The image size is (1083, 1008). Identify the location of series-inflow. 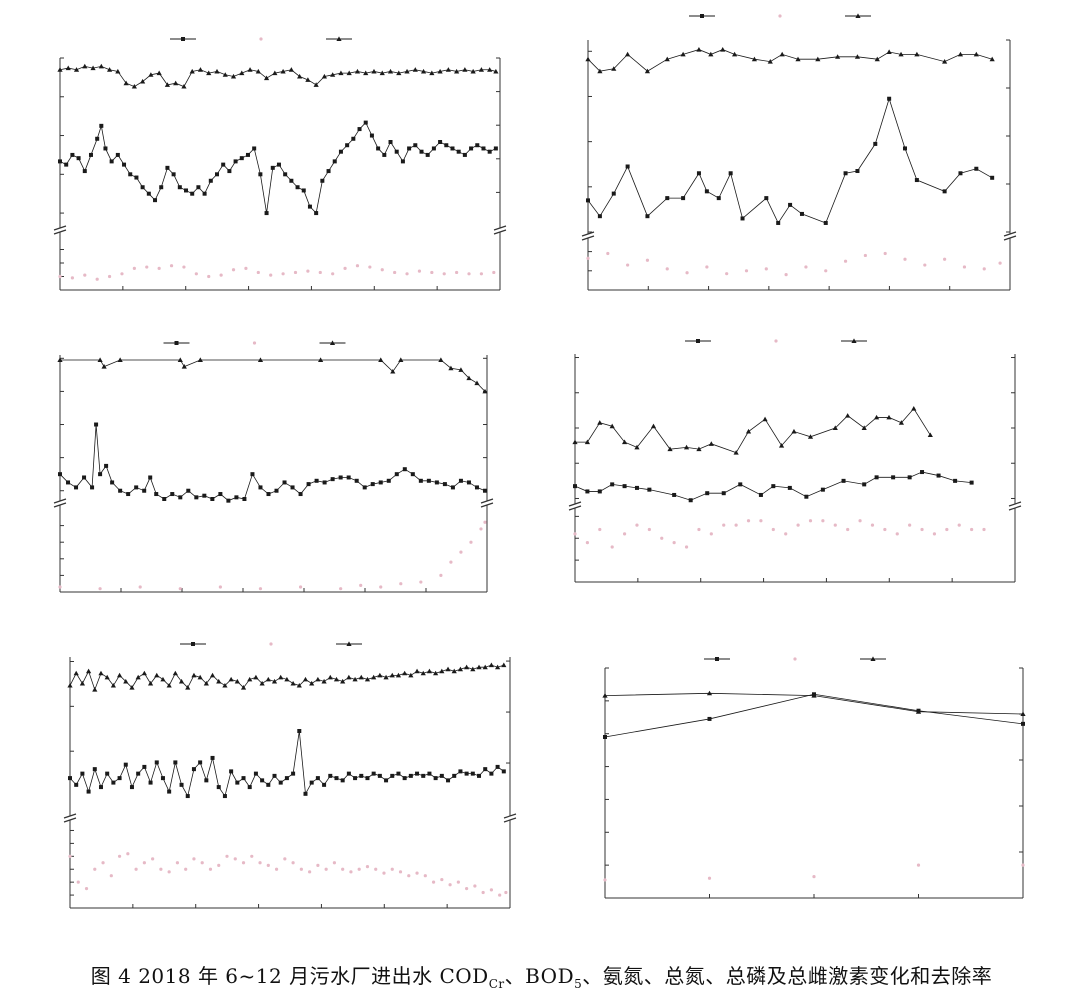
(773, 486).